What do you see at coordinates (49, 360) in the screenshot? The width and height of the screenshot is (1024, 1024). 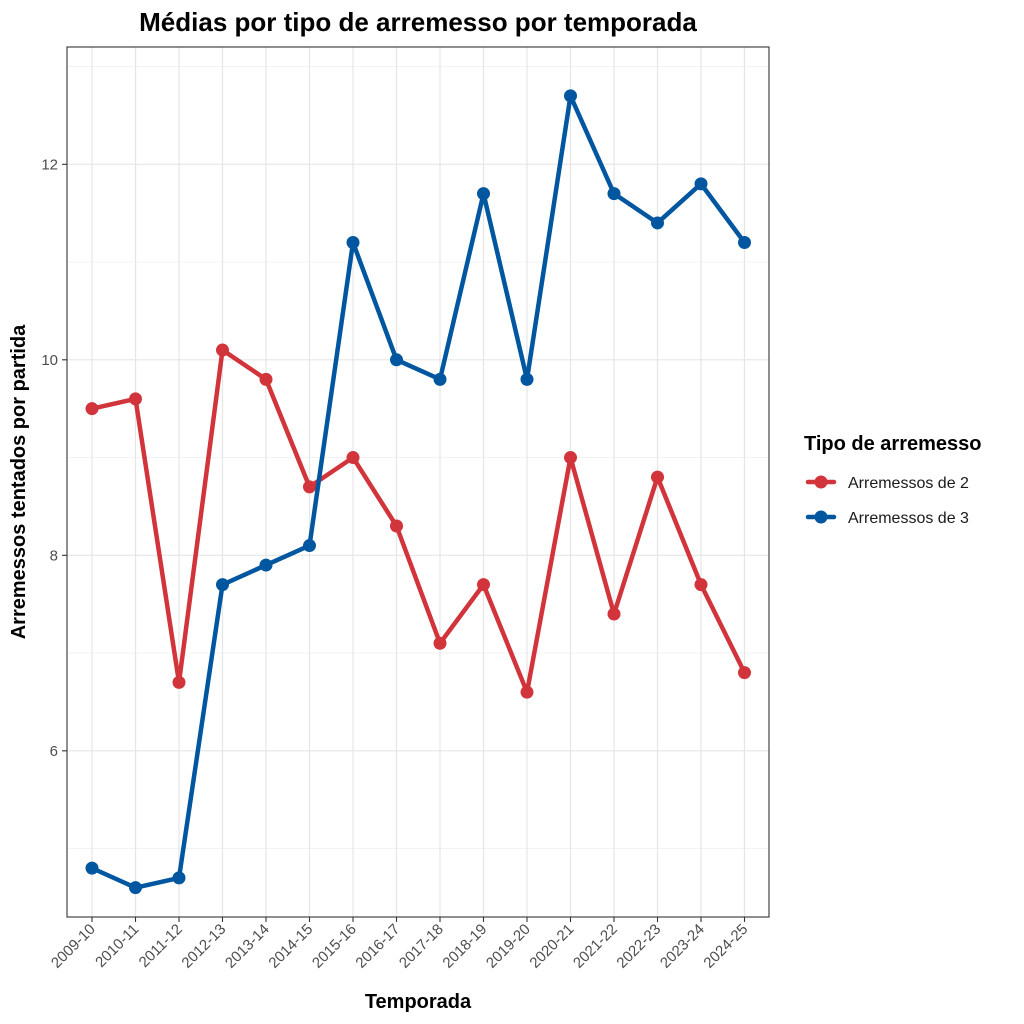 I see `y-tick-label: 10` at bounding box center [49, 360].